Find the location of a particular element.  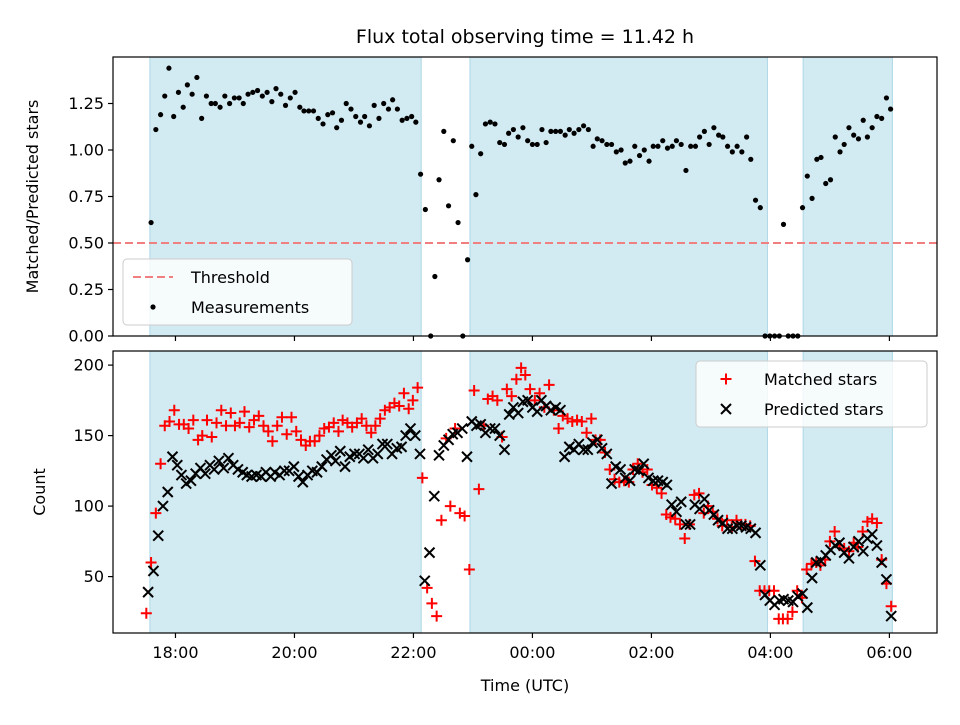

legend-matched-swatch is located at coordinates (726, 379).